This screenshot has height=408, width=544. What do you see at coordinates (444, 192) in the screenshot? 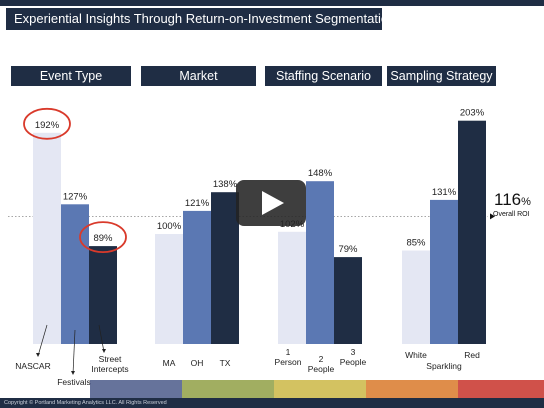
I see `bar-value-label: 131%` at bounding box center [444, 192].